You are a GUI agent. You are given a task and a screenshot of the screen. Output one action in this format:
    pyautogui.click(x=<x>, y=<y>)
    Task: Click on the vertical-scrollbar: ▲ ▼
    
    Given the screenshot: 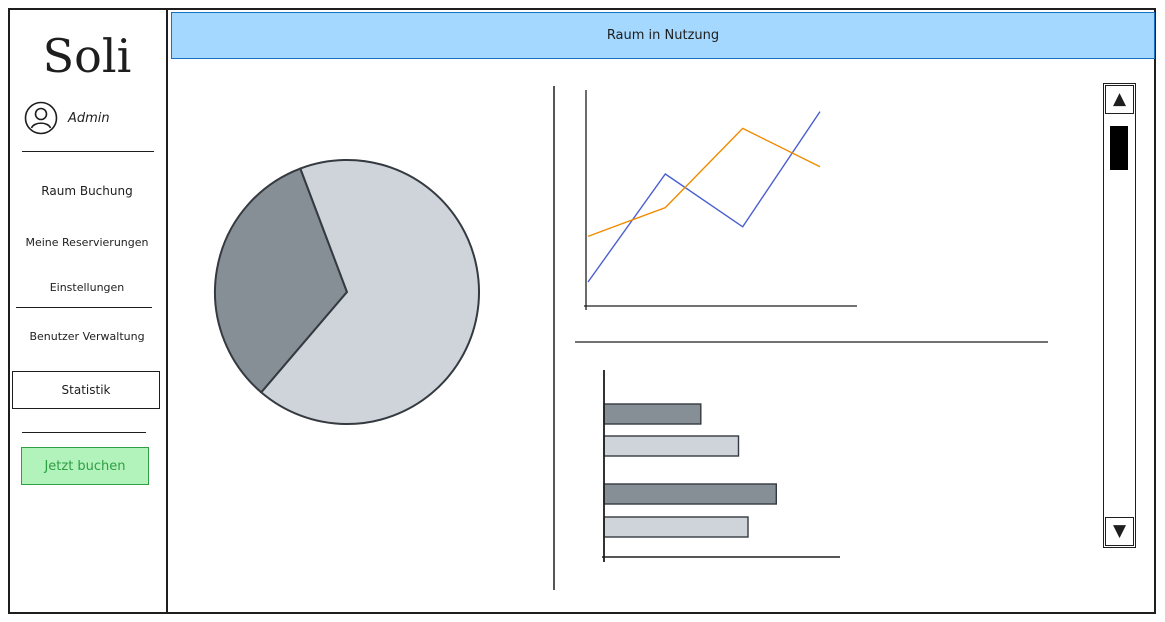 What is the action you would take?
    pyautogui.click(x=1119, y=315)
    